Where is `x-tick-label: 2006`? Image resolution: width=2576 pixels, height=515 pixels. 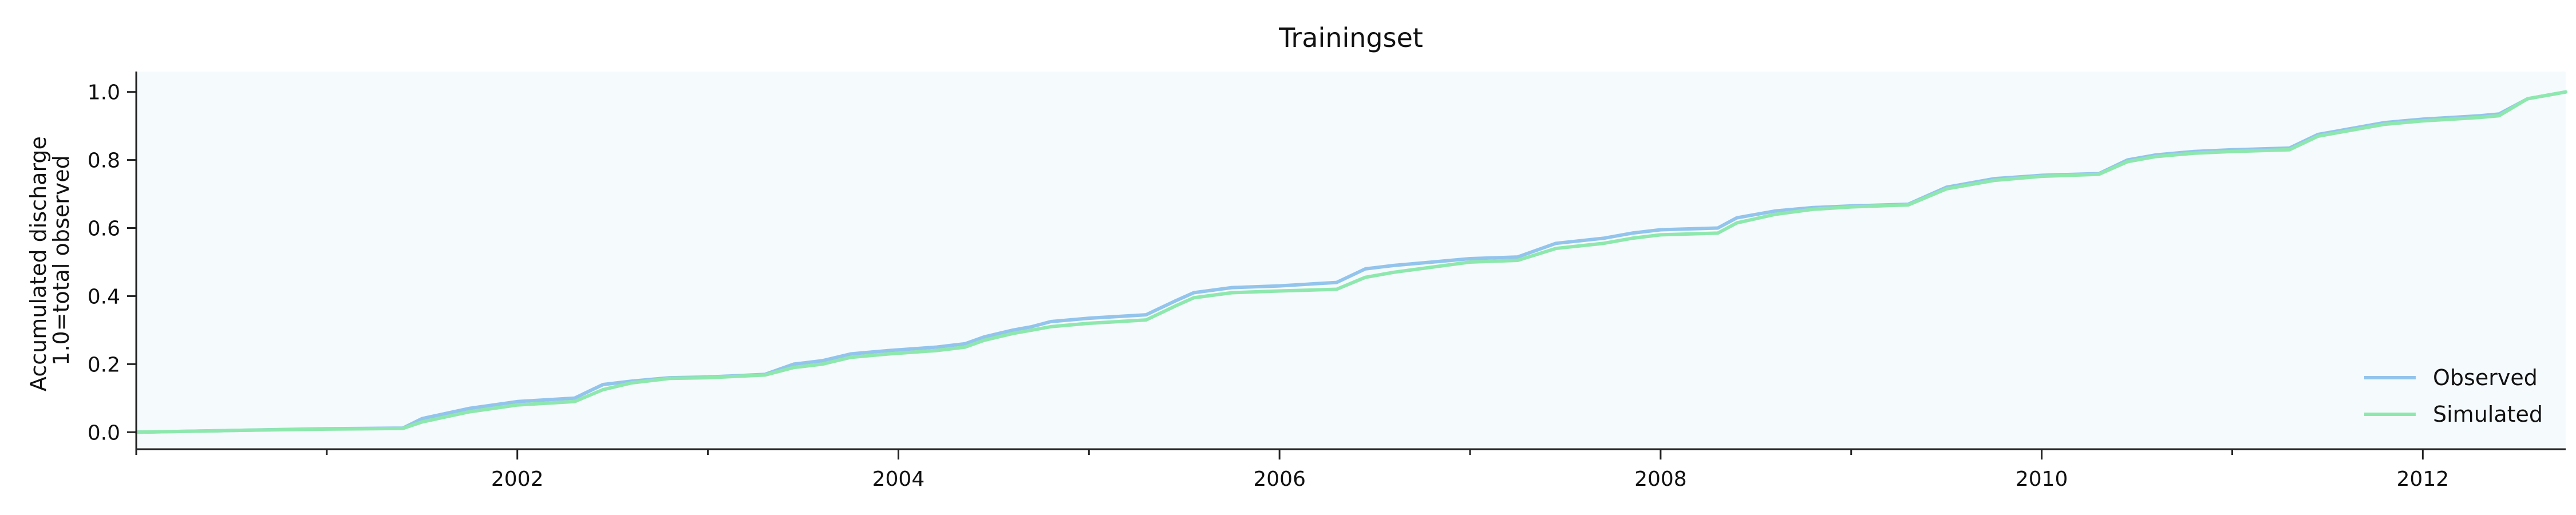
x-tick-label: 2006 is located at coordinates (1279, 479).